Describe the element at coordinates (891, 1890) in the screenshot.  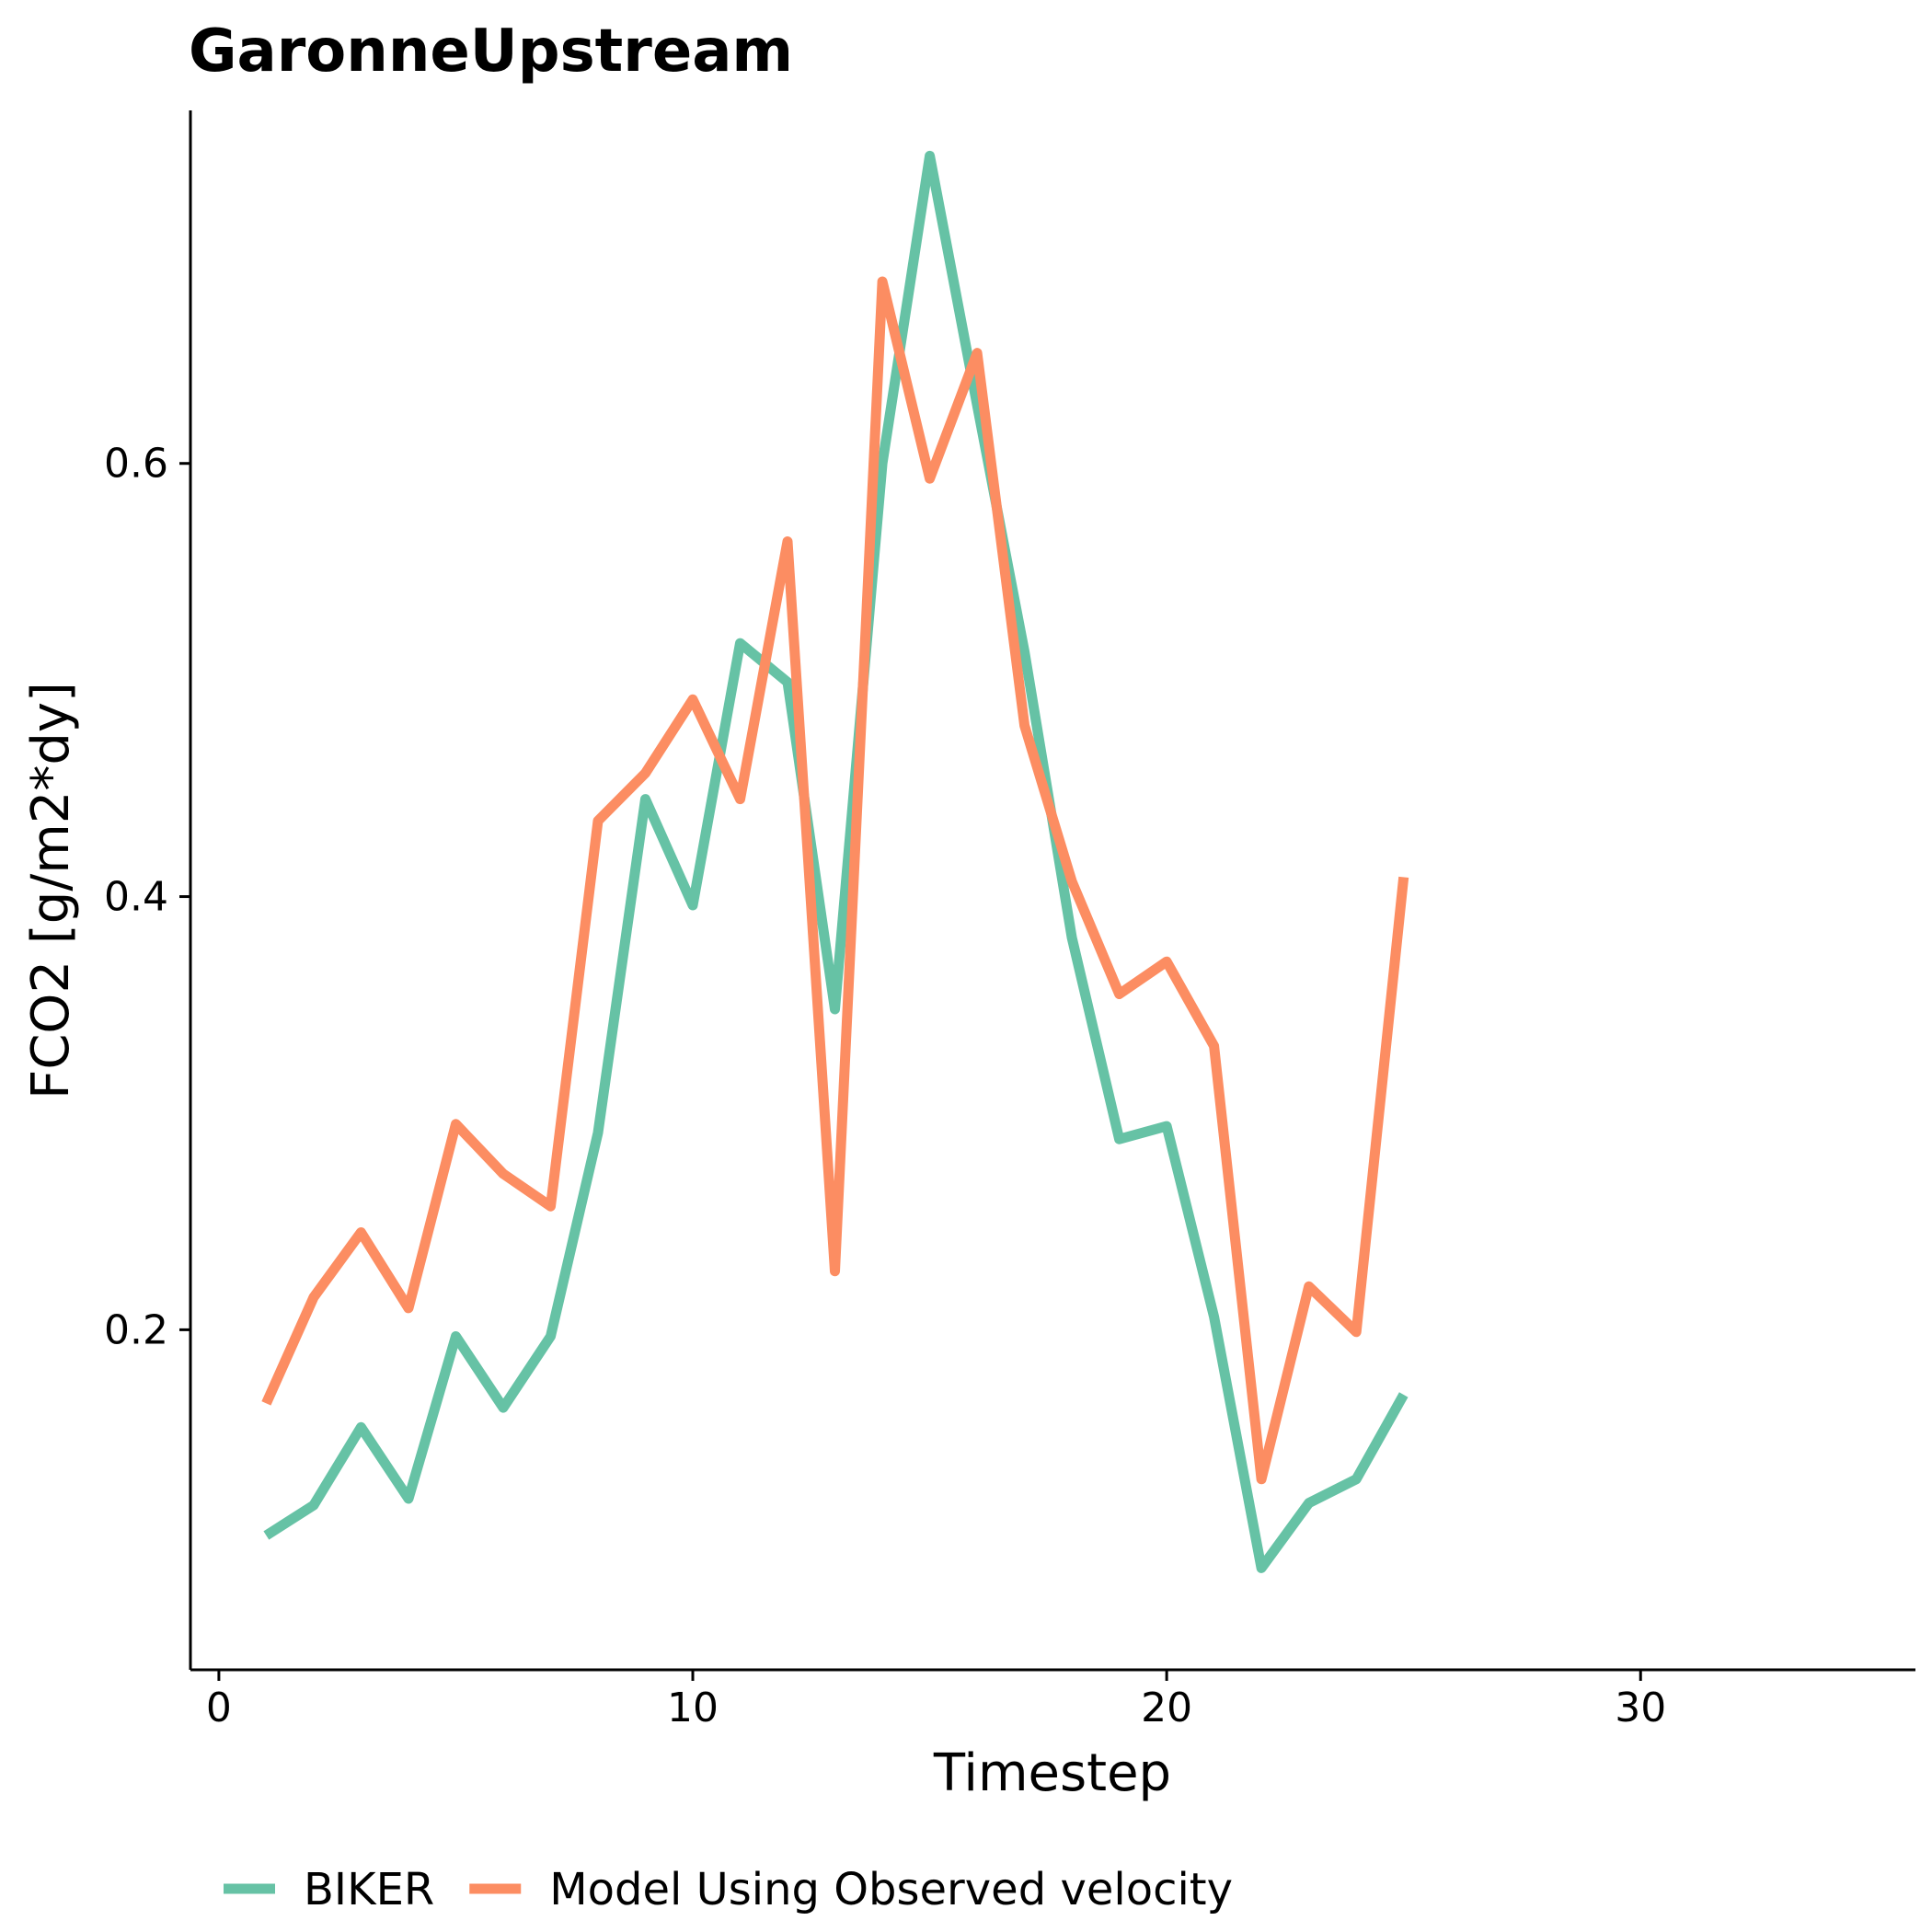
I see `legend-label-2: Model Using Observed velocity` at that location.